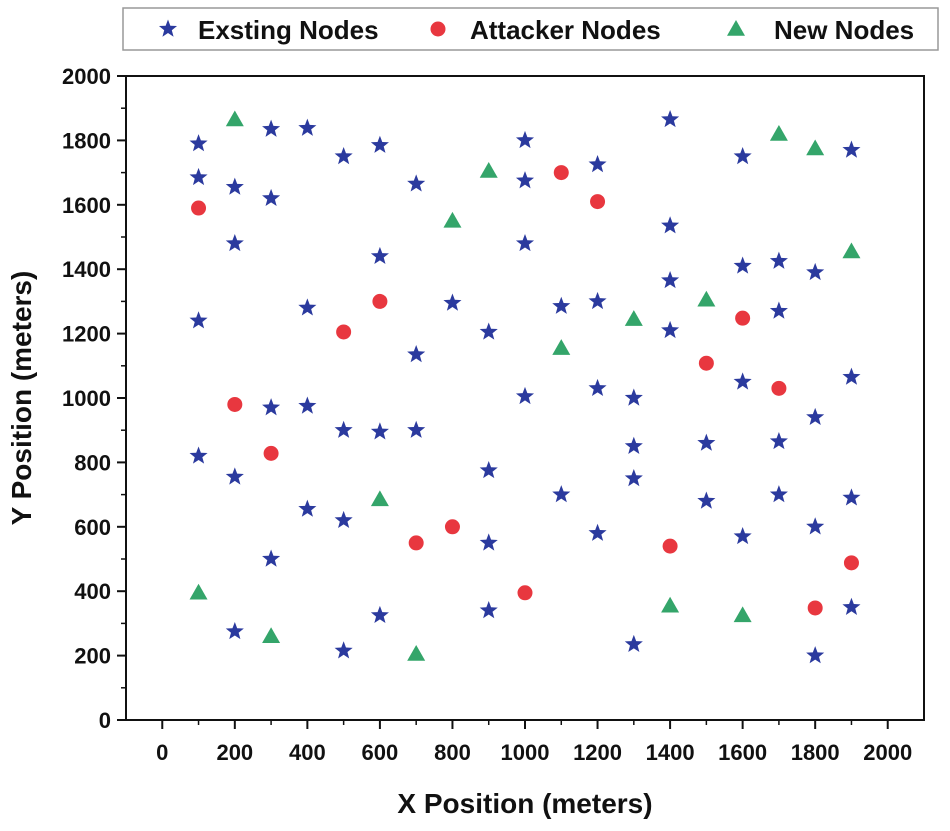  What do you see at coordinates (86, 334) in the screenshot?
I see `y-tick-label: 1200` at bounding box center [86, 334].